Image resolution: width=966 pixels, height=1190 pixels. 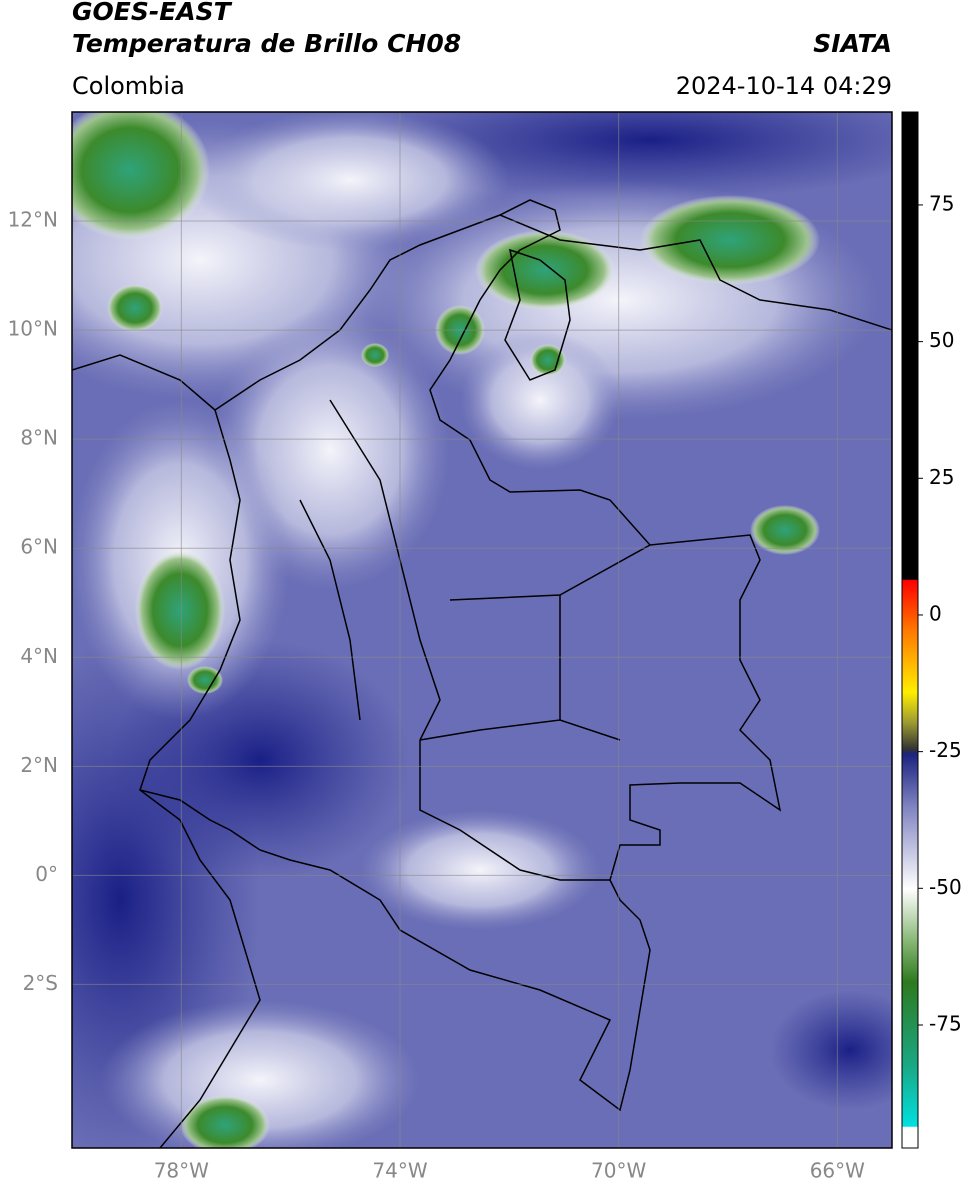 What do you see at coordinates (945, 750) in the screenshot?
I see `colorbar-tick-label: -25` at bounding box center [945, 750].